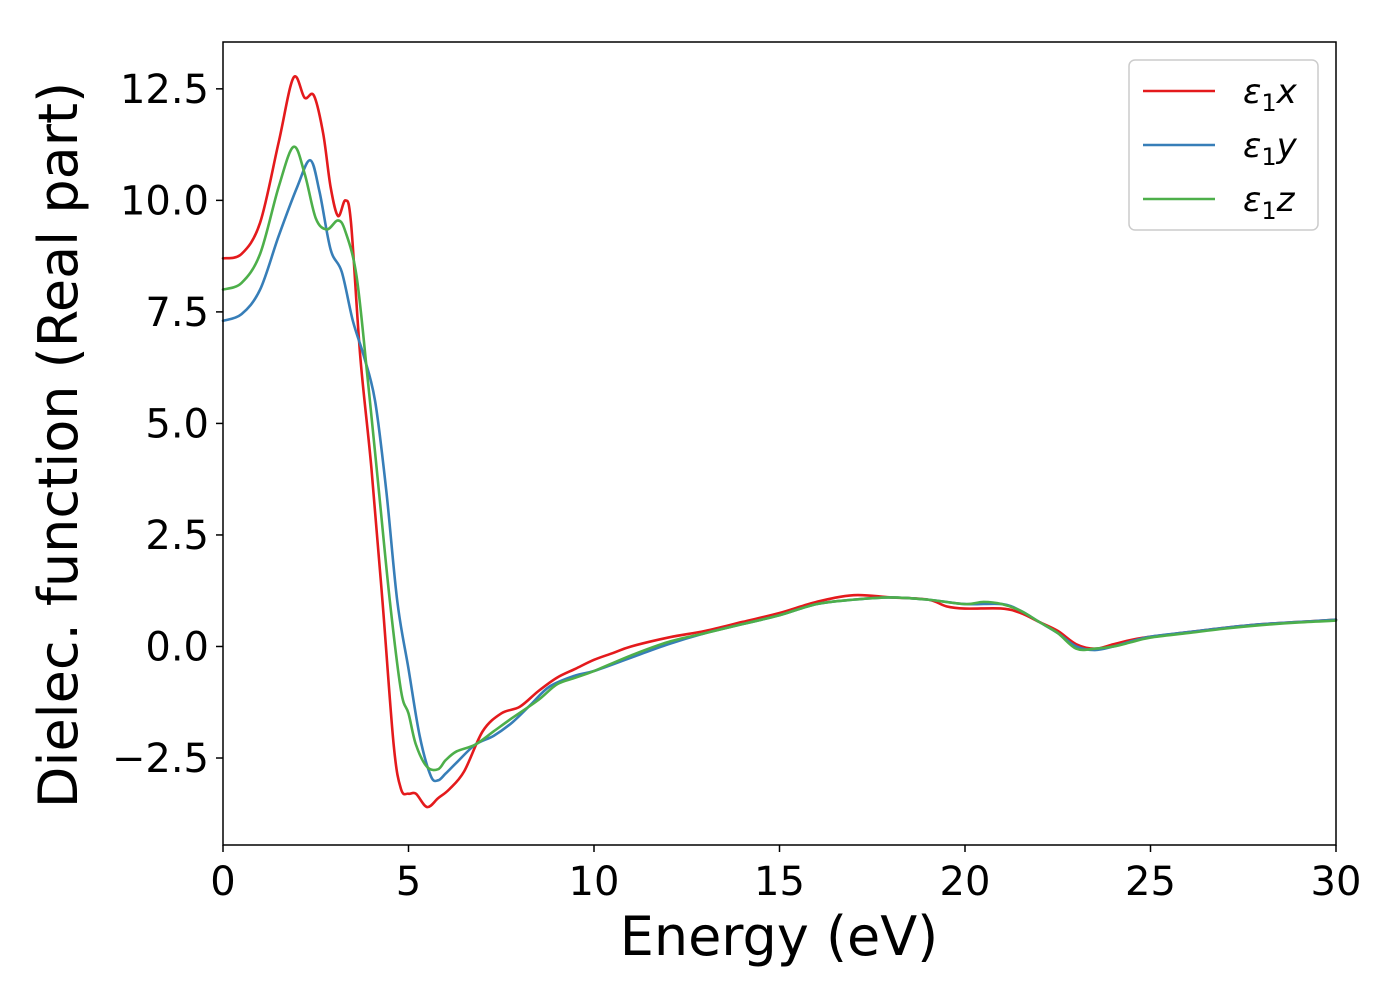  Describe the element at coordinates (222, 882) in the screenshot. I see `x-tick-label: 0` at that location.